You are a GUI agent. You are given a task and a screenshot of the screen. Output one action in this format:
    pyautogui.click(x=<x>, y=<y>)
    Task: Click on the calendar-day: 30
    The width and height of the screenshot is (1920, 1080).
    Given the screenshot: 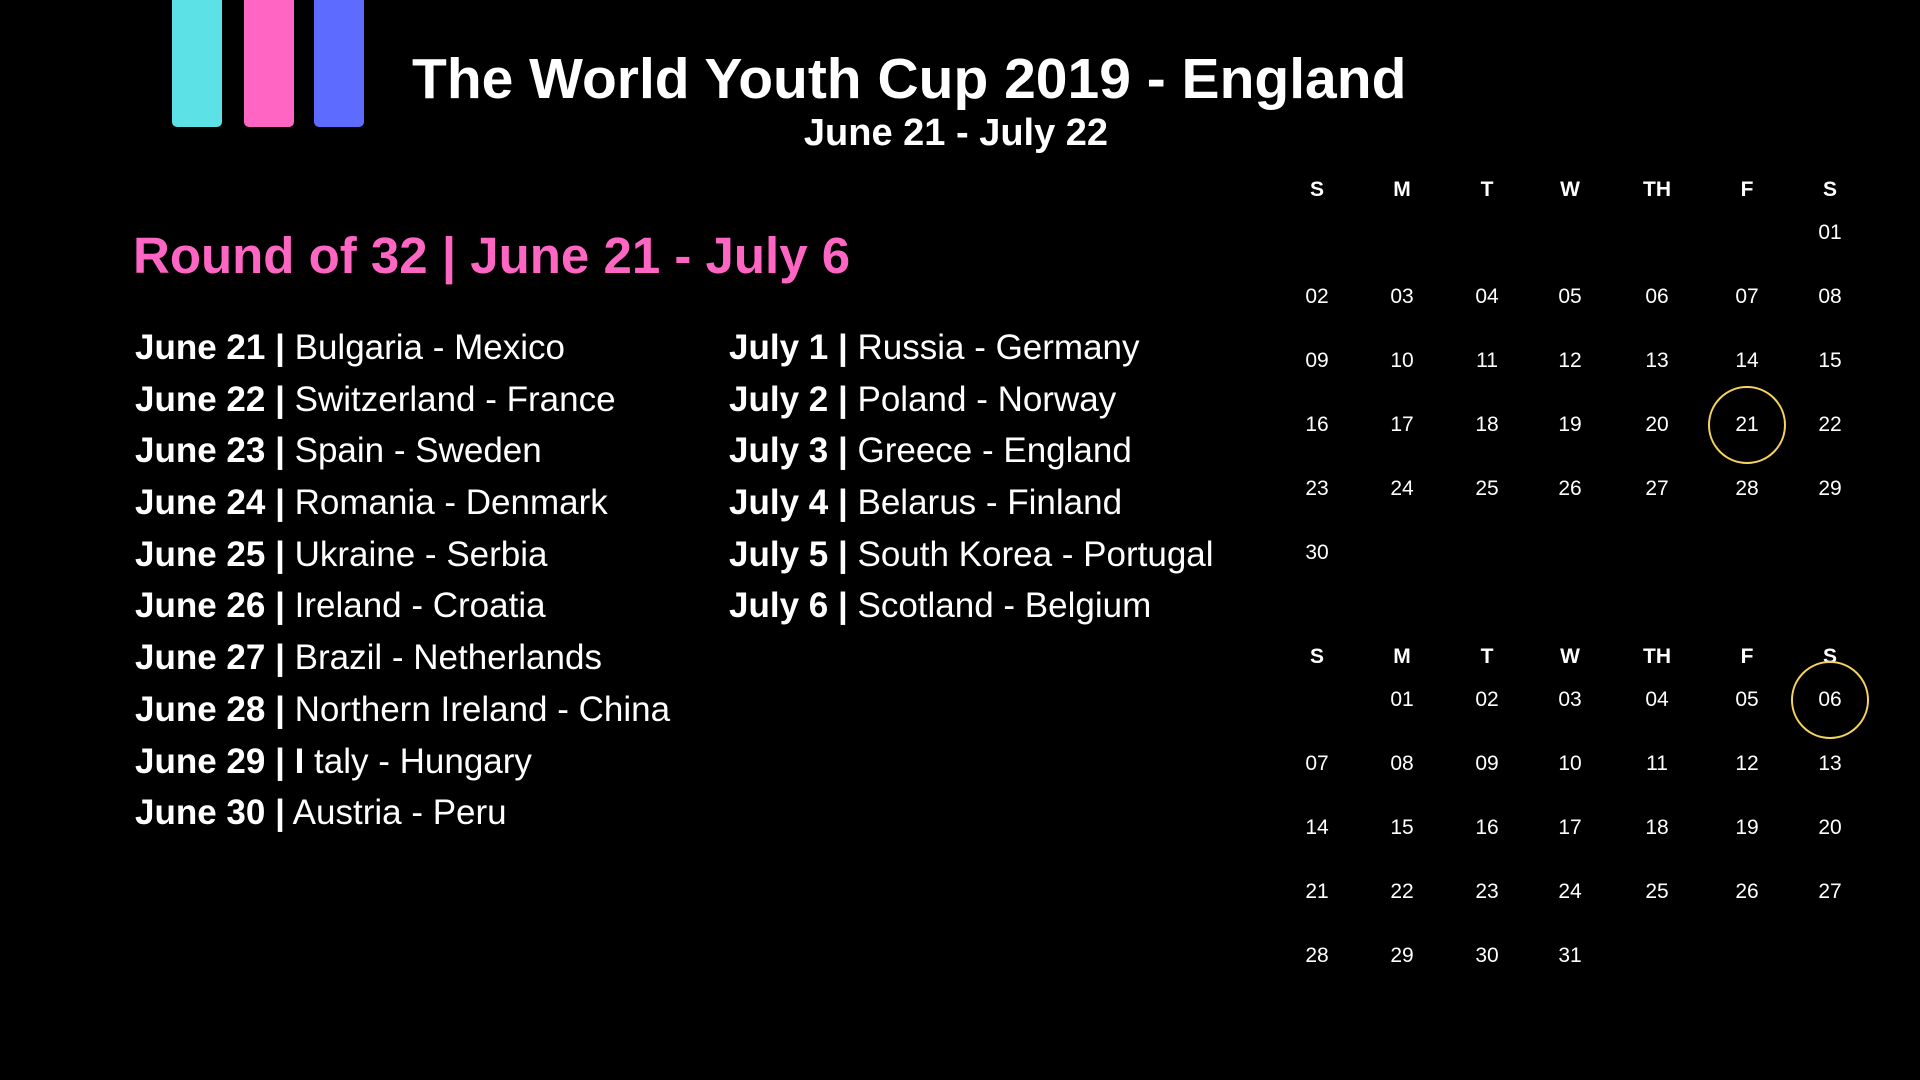 What is the action you would take?
    pyautogui.click(x=1487, y=955)
    